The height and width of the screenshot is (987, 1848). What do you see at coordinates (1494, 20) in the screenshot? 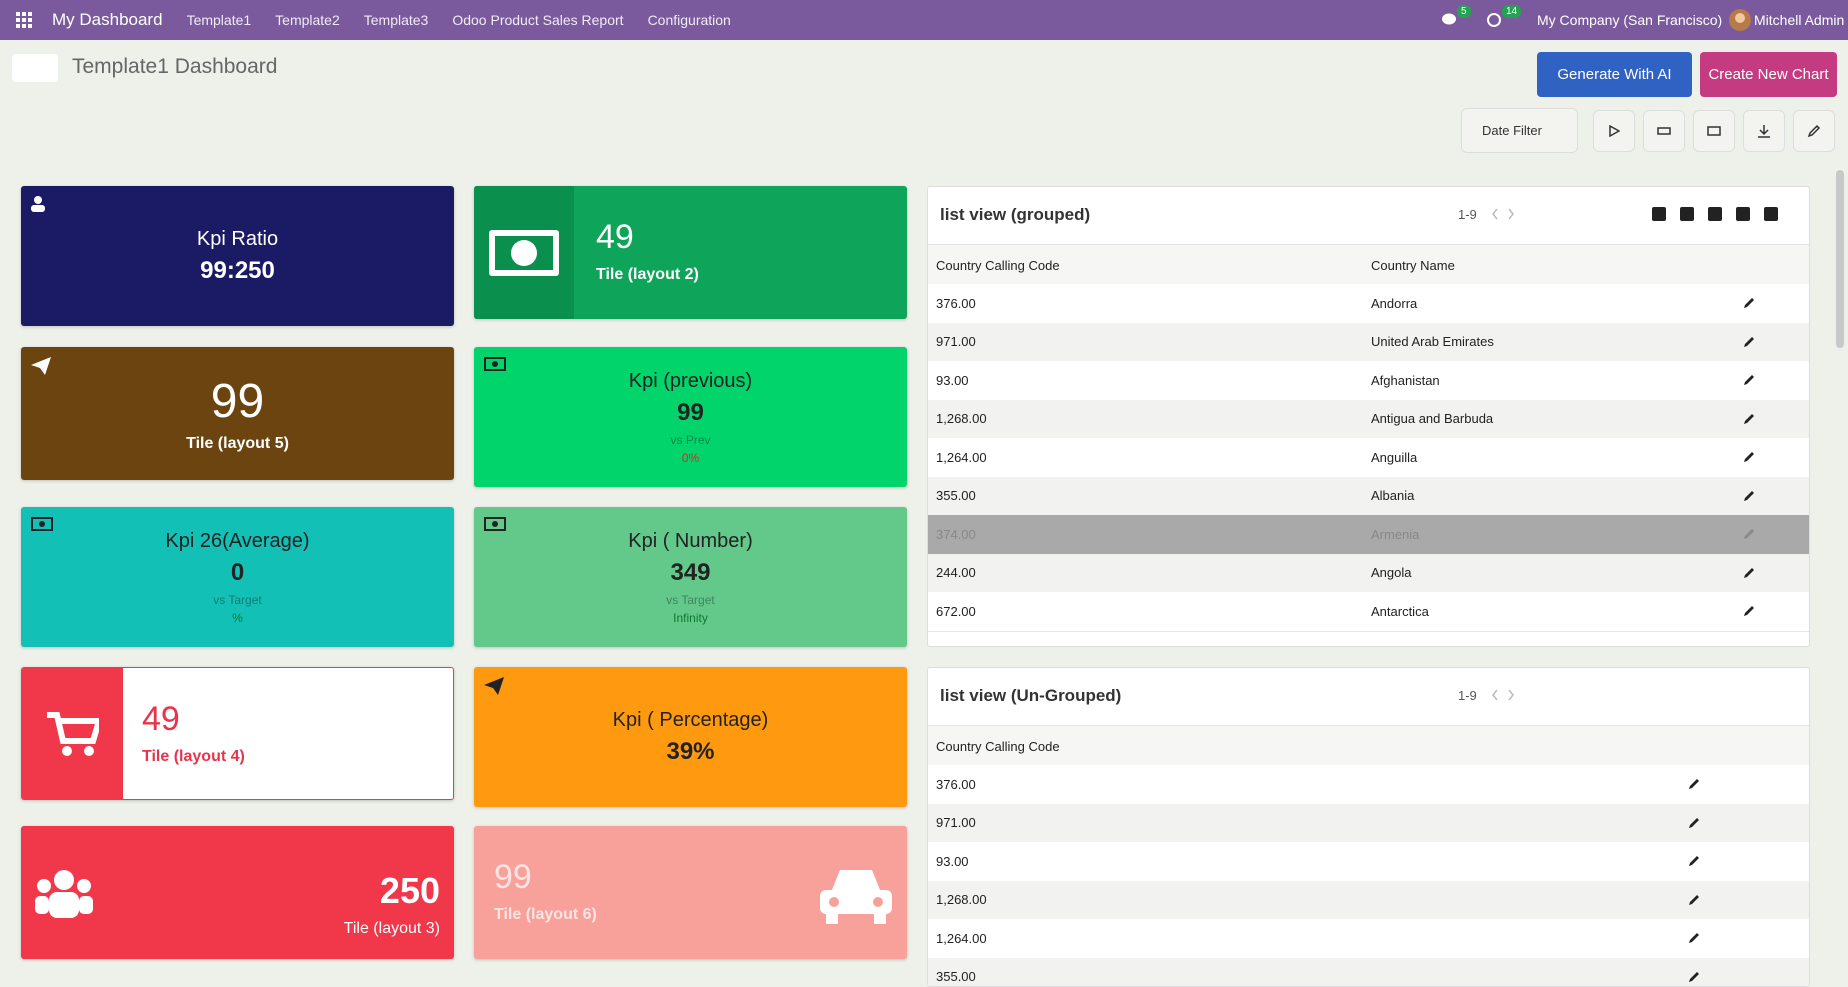
I see `activities-icon` at bounding box center [1494, 20].